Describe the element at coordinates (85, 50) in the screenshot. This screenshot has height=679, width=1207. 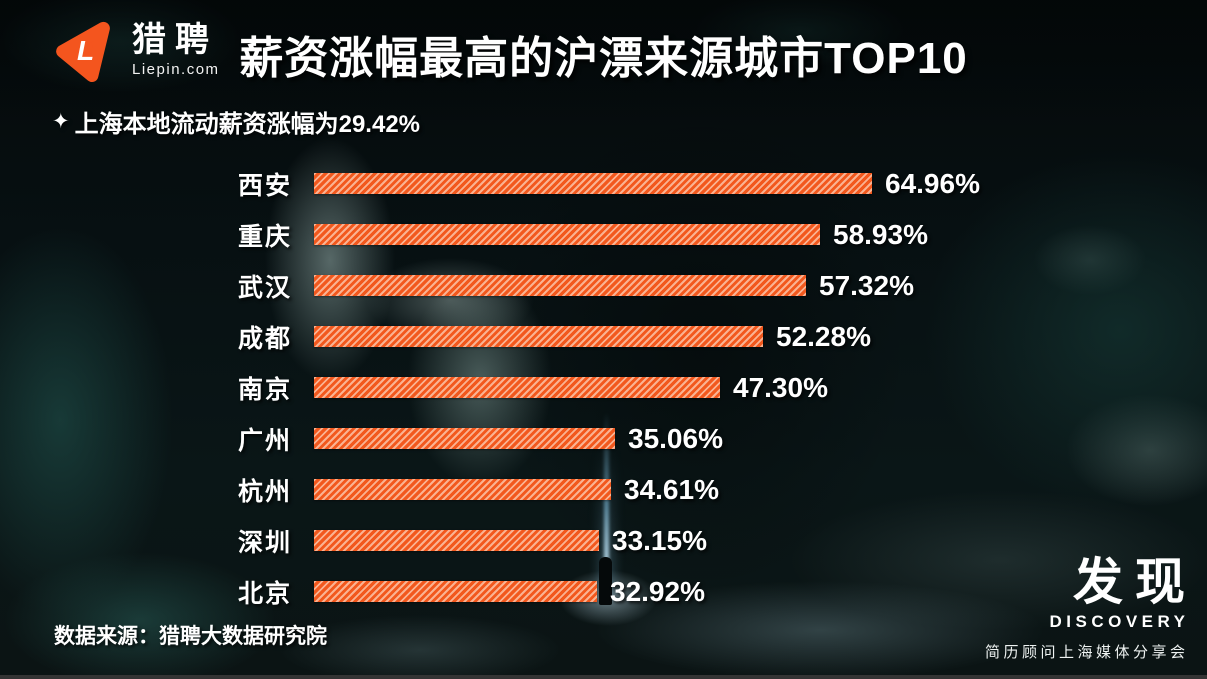
I see `svg-text: L` at that location.